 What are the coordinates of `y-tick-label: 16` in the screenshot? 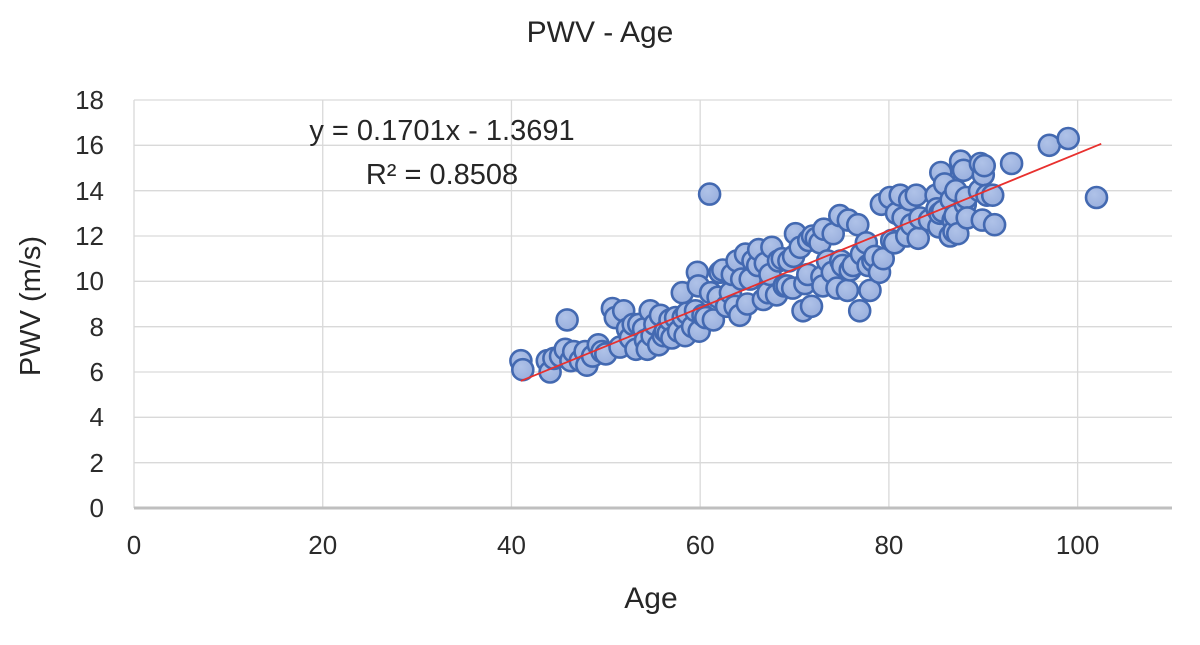 It's located at (89, 145).